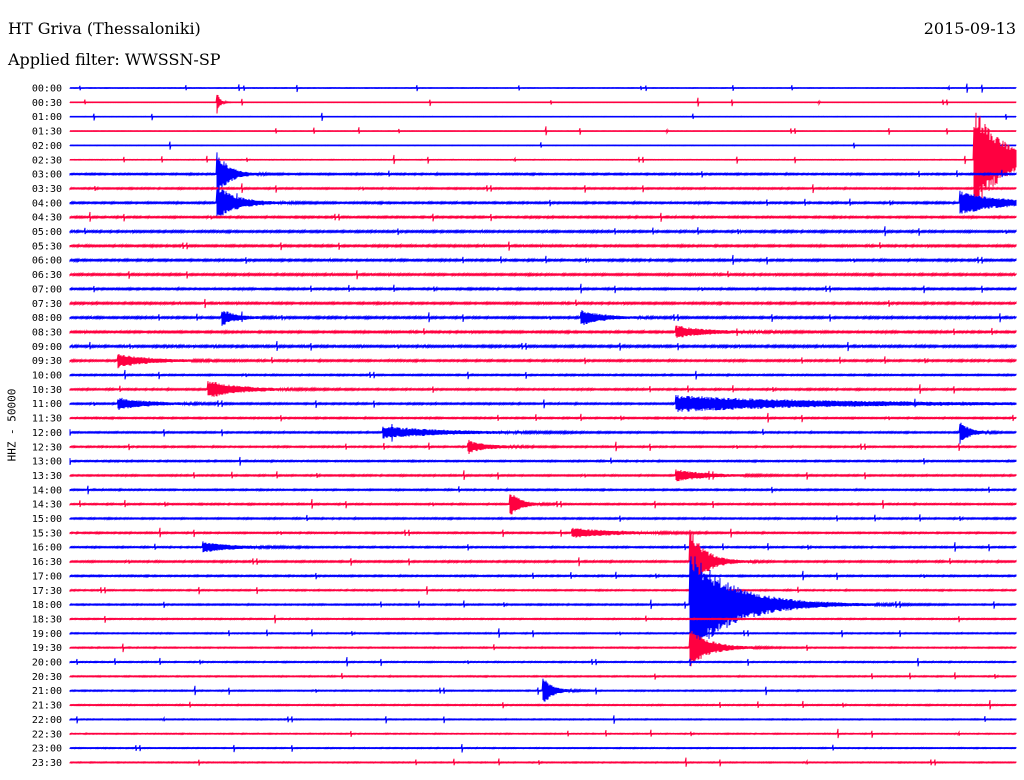 Image resolution: width=1024 pixels, height=780 pixels. Describe the element at coordinates (47, 648) in the screenshot. I see `row-time-label: 19:30` at that location.